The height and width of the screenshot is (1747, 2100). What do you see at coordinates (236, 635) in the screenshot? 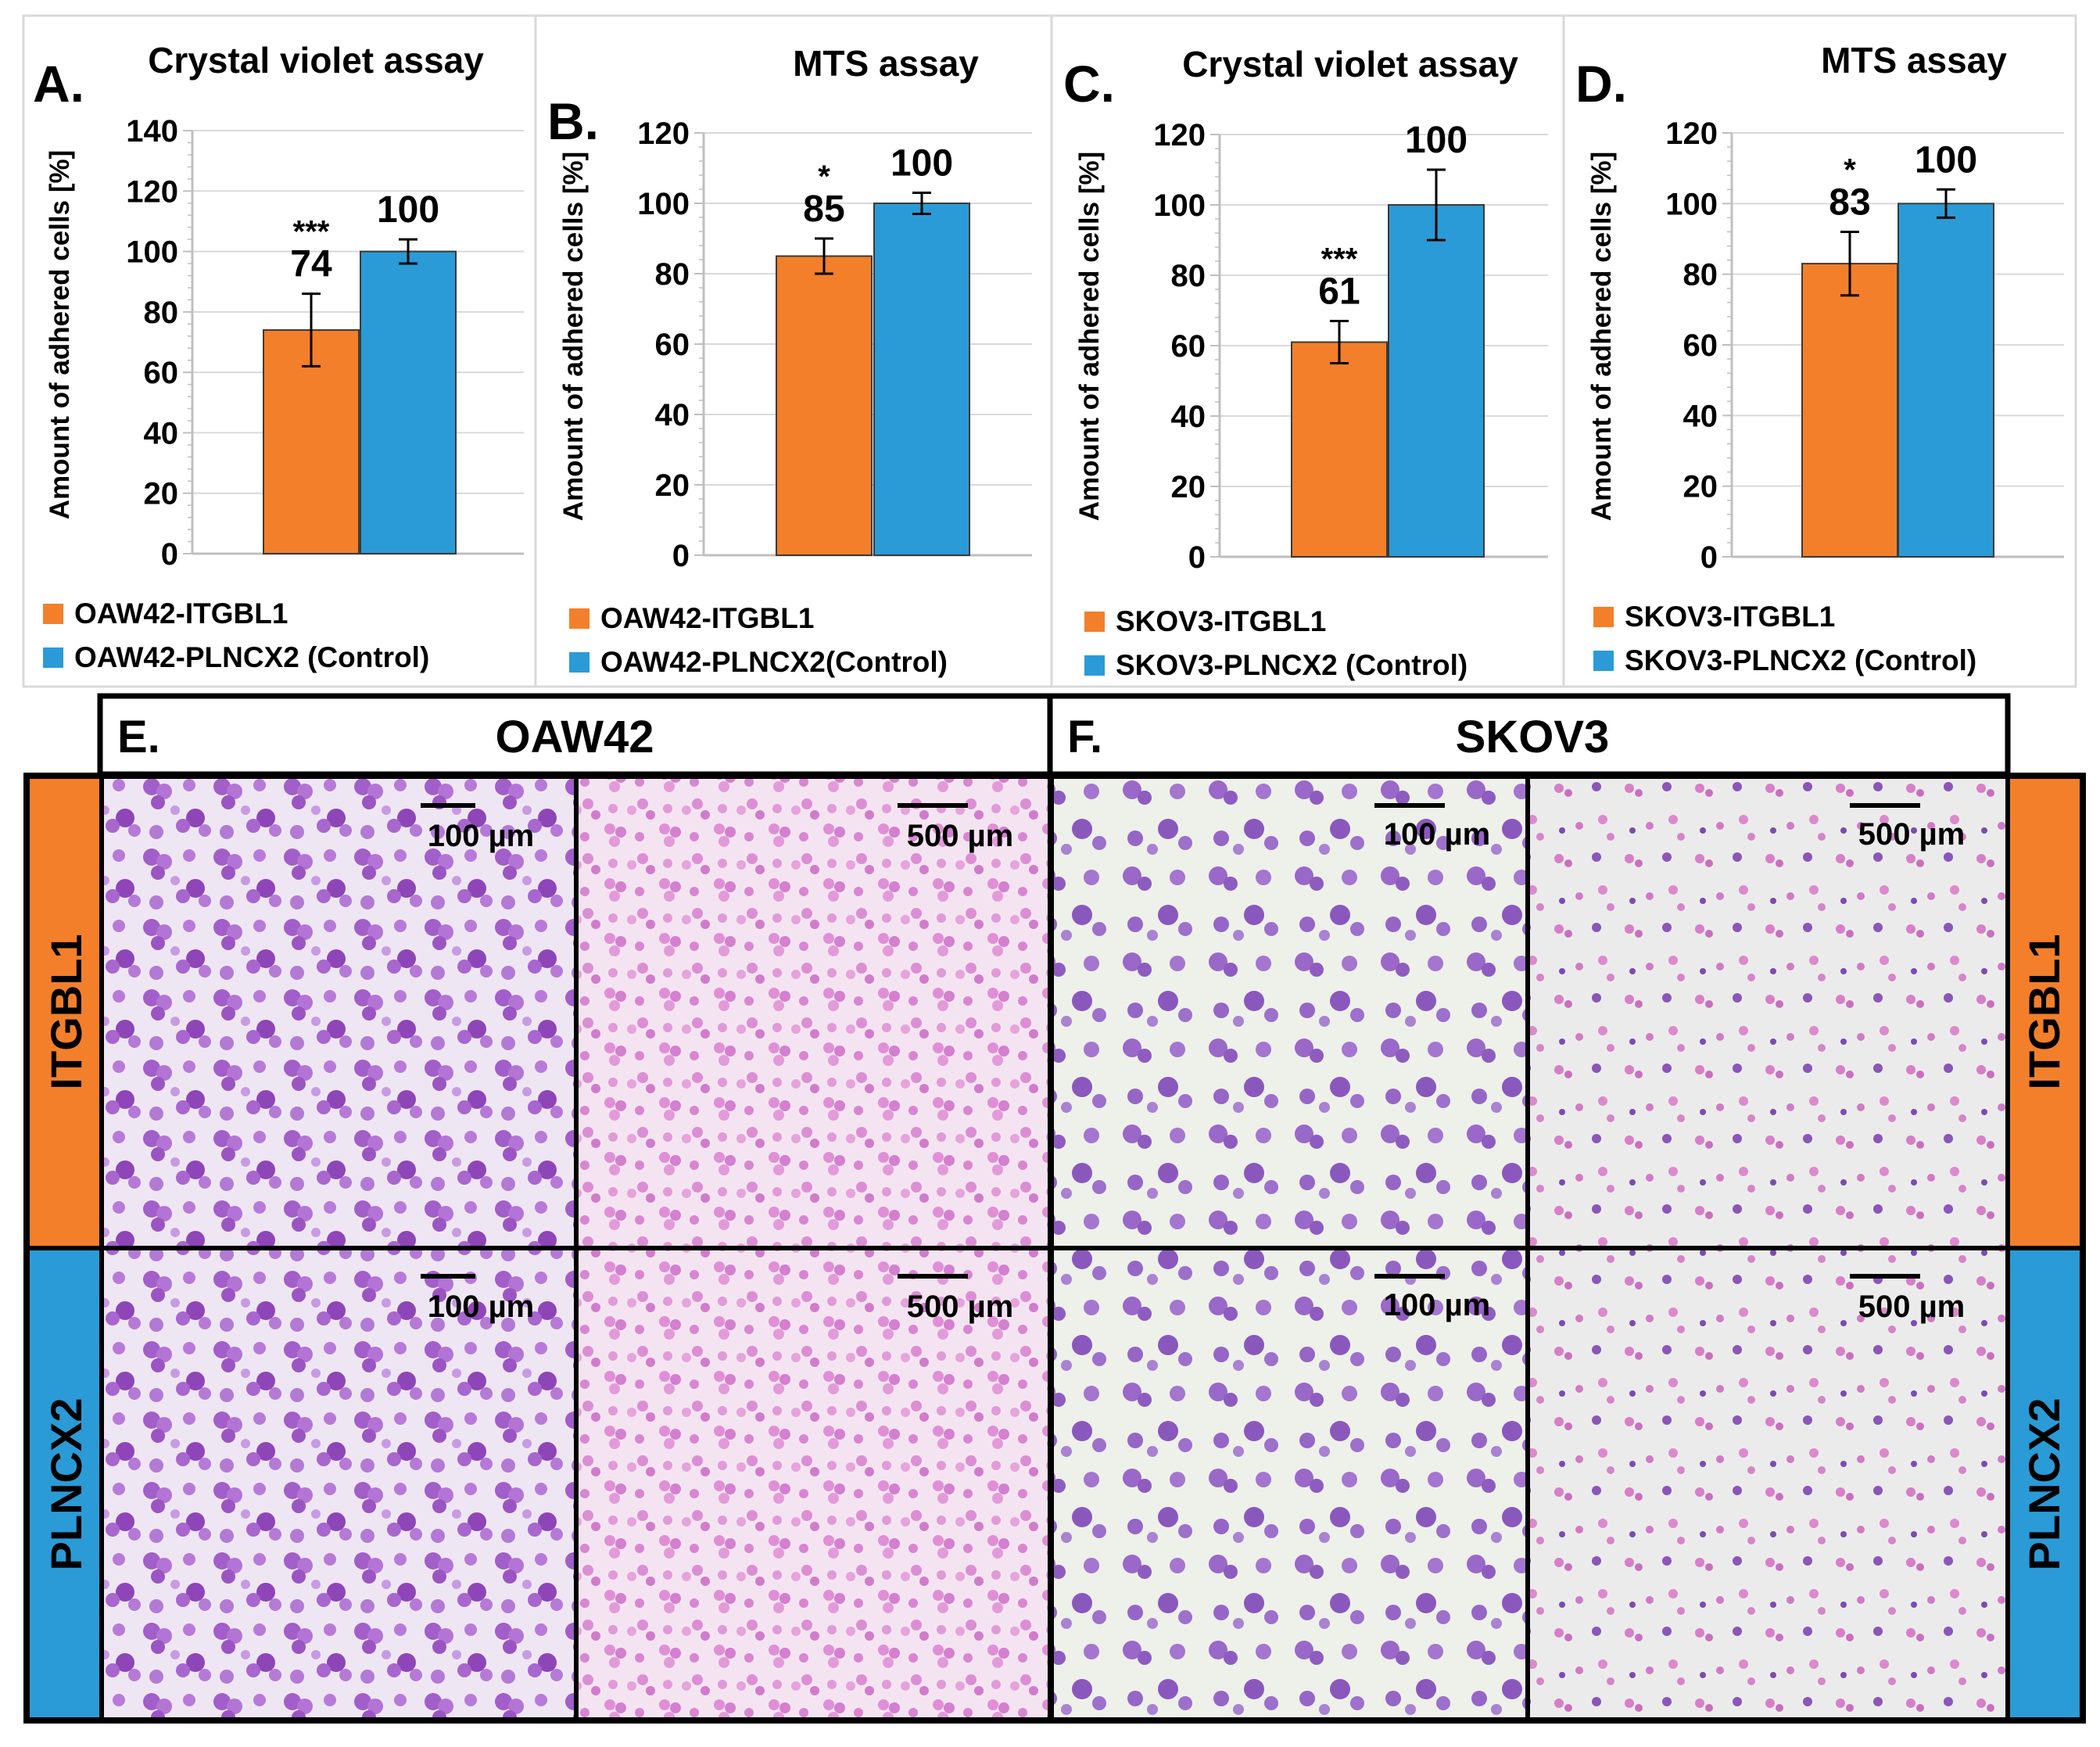
I see `legend: OAW42-ITGBL1 OAW42-PLNCX2 (Control)` at bounding box center [236, 635].